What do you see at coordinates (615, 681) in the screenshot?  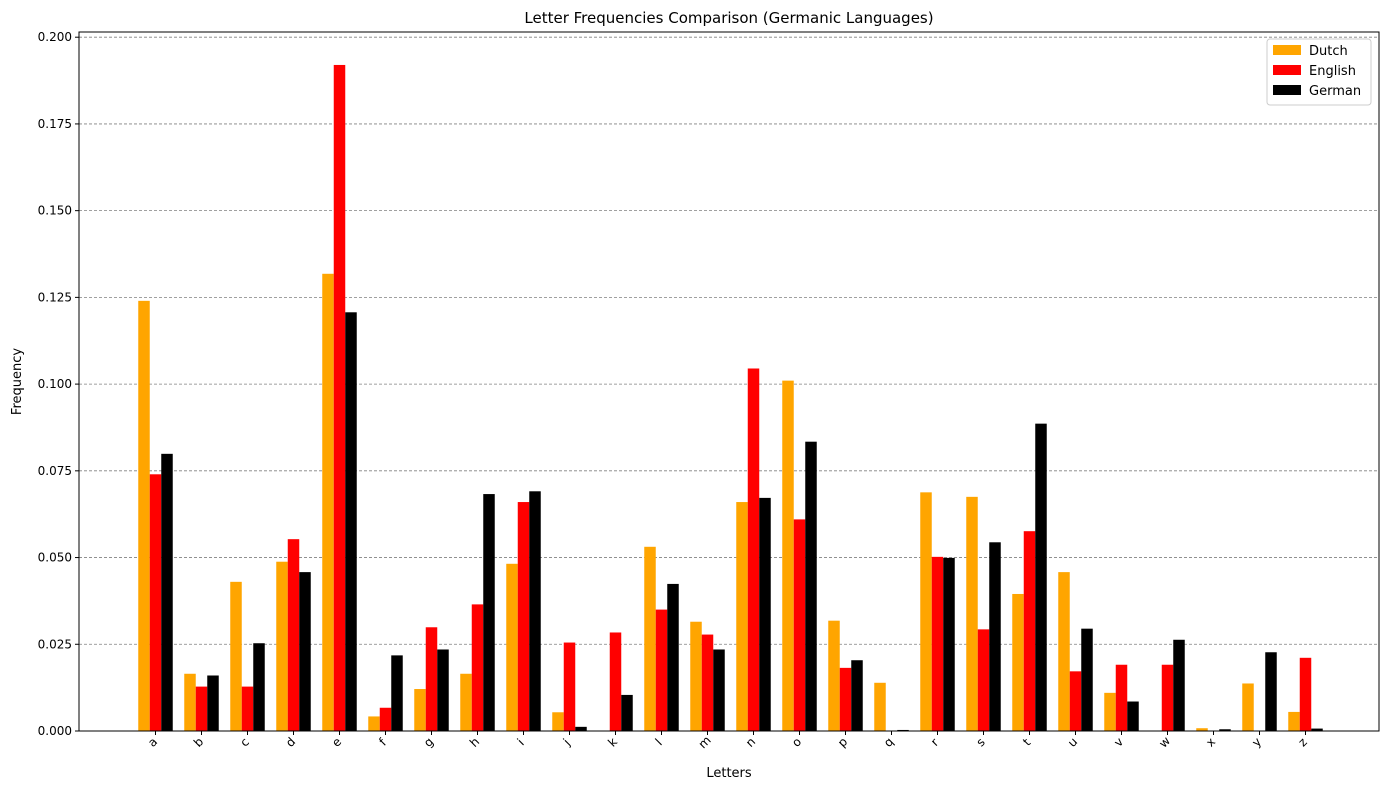 I see `bar-english-k` at bounding box center [615, 681].